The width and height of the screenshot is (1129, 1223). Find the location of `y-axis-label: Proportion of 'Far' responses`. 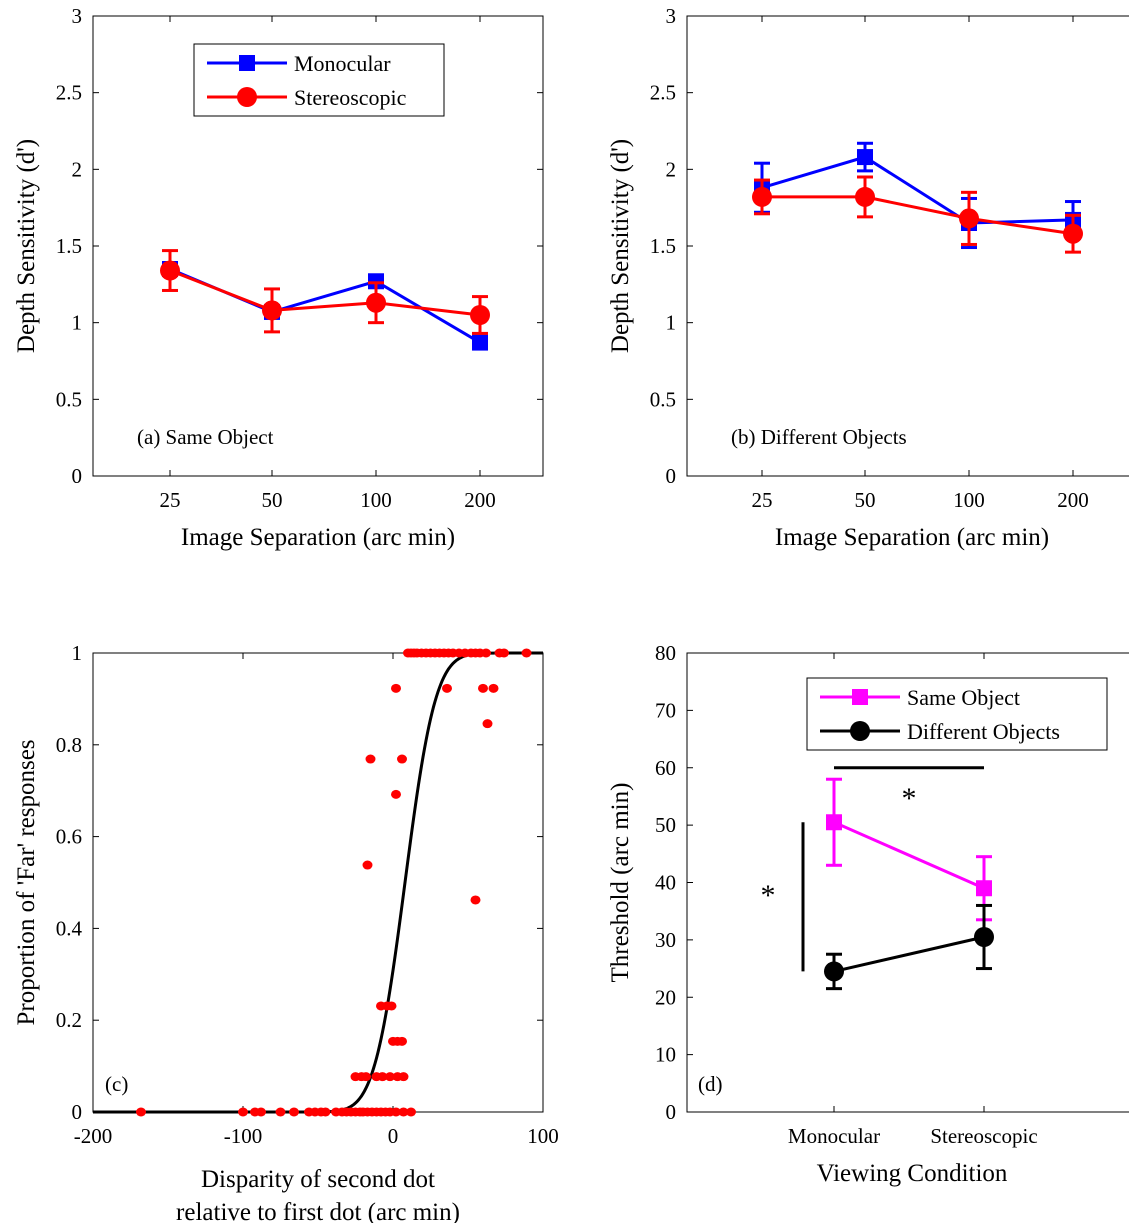

y-axis-label: Proportion of 'Far' responses is located at coordinates (26, 882).